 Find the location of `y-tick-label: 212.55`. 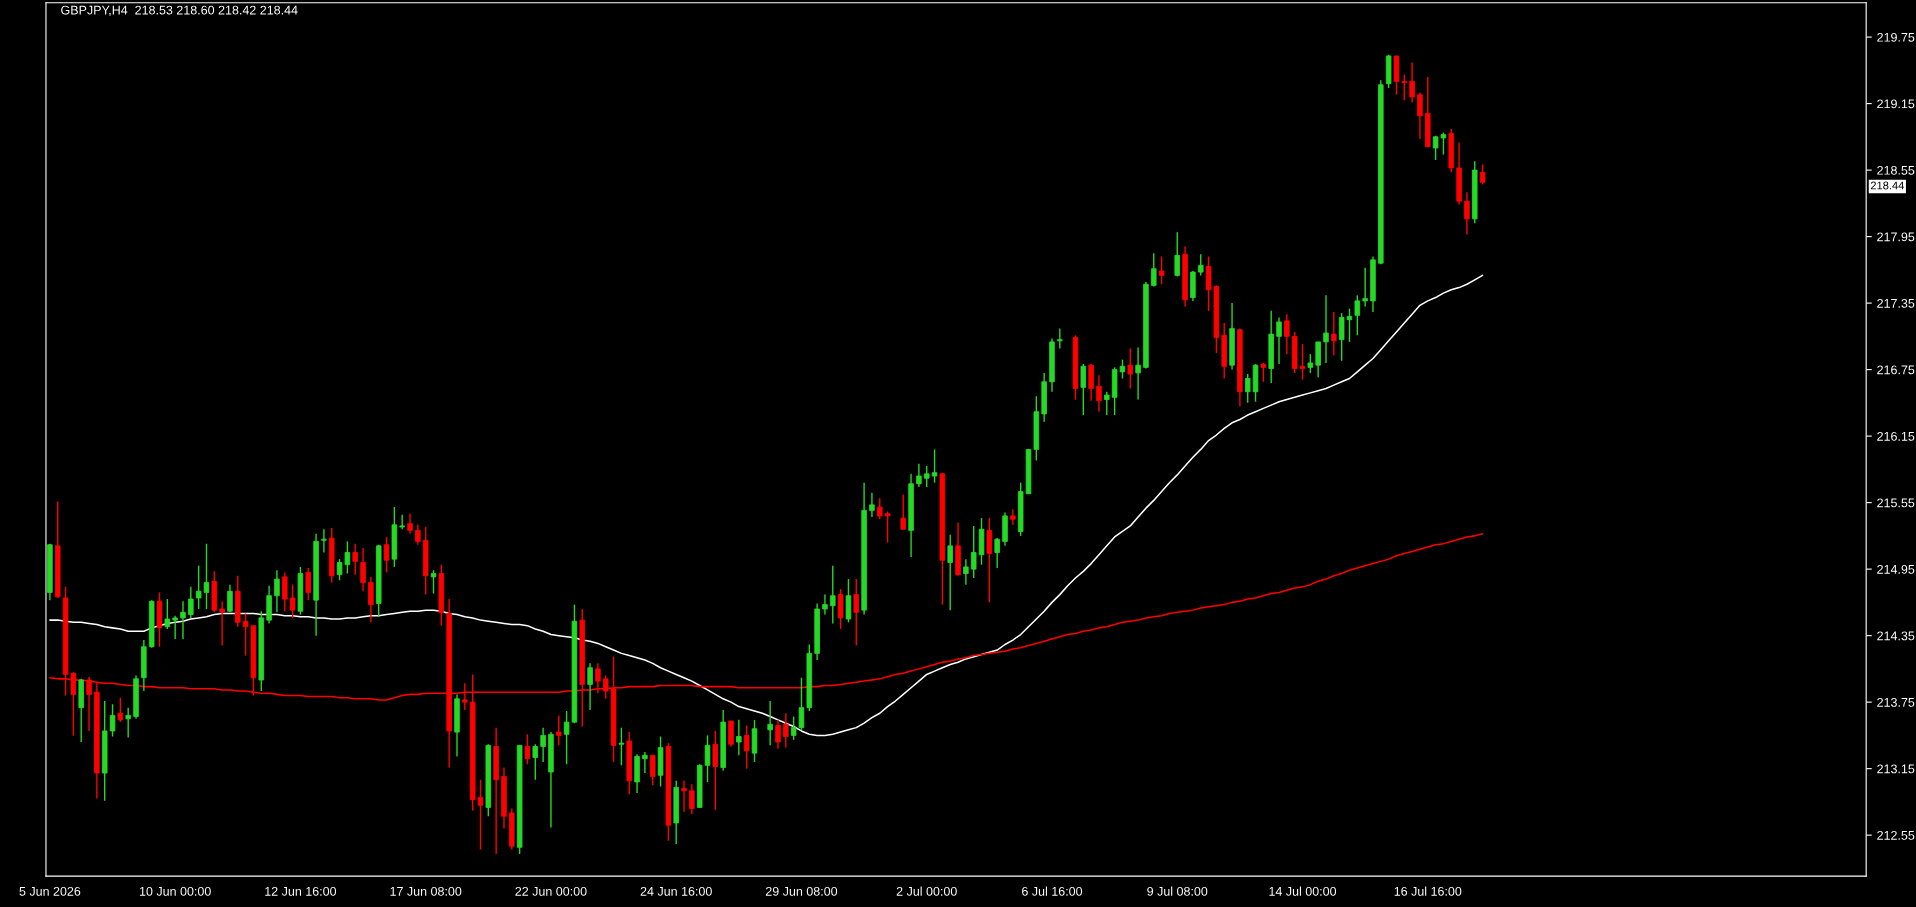

y-tick-label: 212.55 is located at coordinates (1896, 835).